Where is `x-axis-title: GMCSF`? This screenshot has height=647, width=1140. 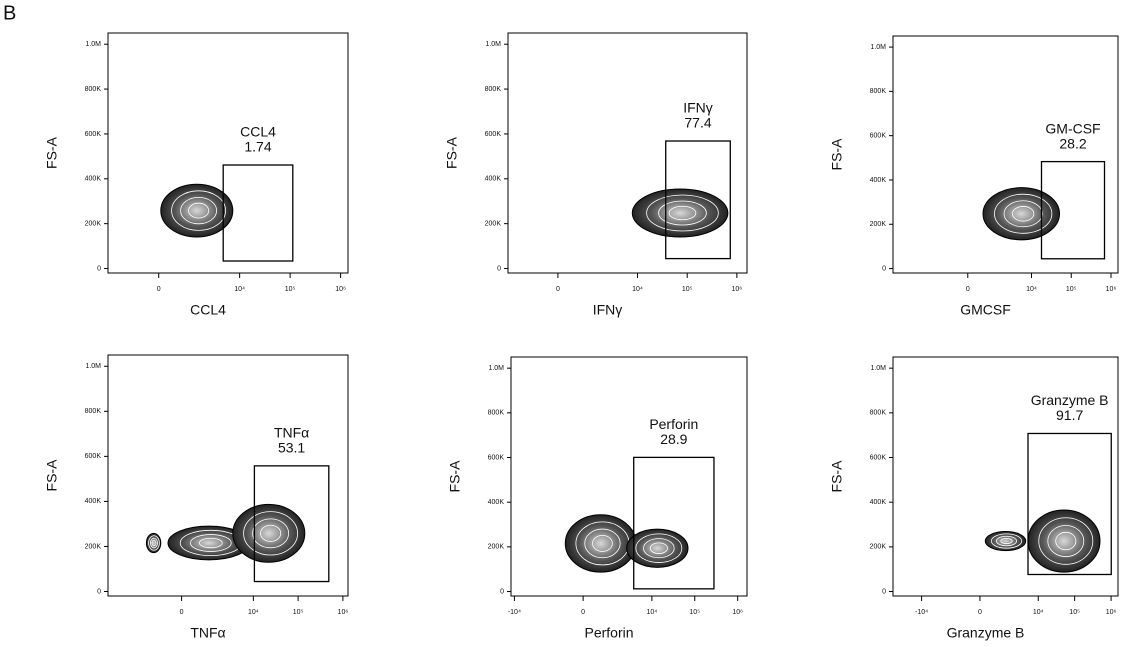 x-axis-title: GMCSF is located at coordinates (985, 310).